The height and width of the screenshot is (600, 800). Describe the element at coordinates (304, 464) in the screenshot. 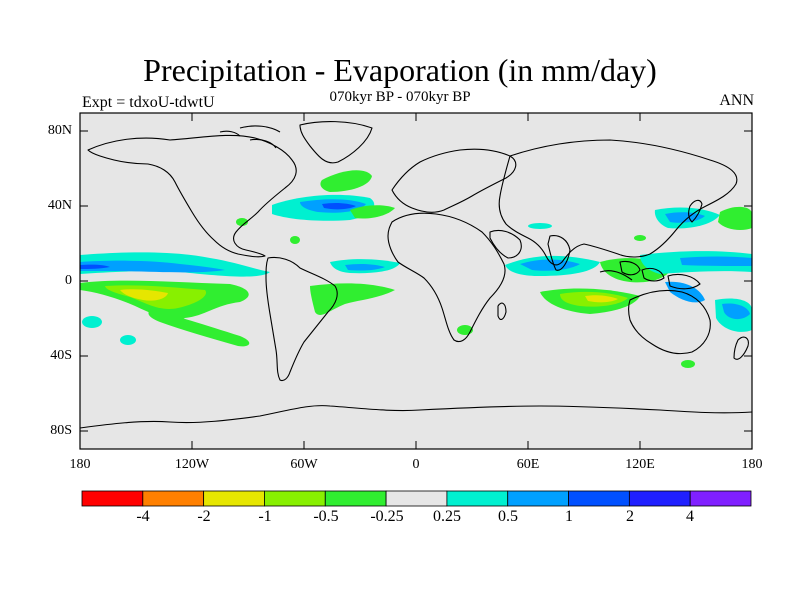

I see `lon-label-60w: 60W` at that location.